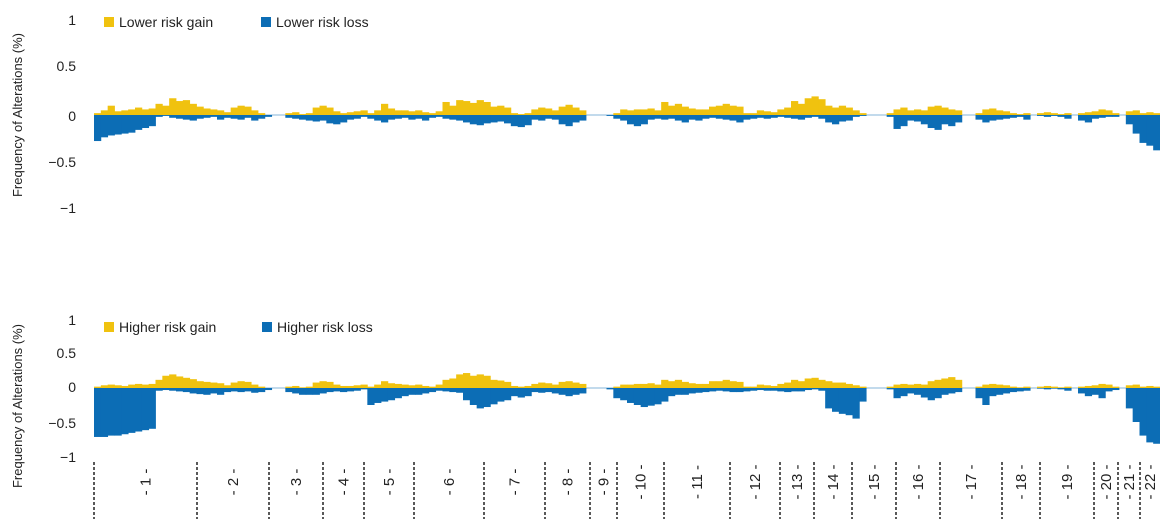 This screenshot has height=519, width=1160. What do you see at coordinates (1067, 481) in the screenshot?
I see `chromosome-label: - 19 -` at bounding box center [1067, 481].